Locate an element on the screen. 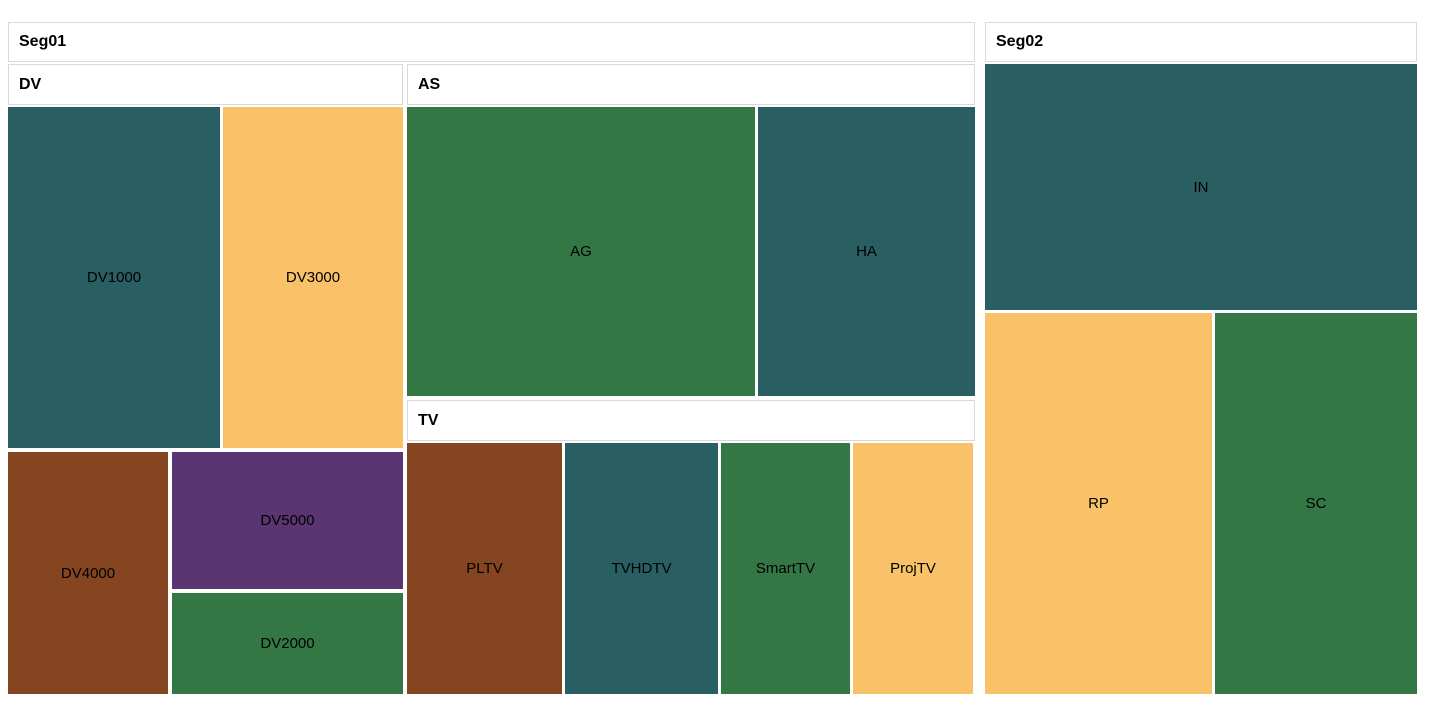  treemap-tile-ag: AG is located at coordinates (581, 251).